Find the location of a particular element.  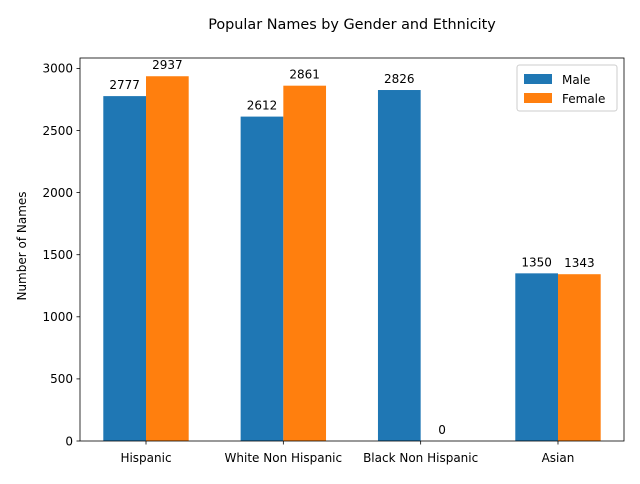

bar-male-black-non-hispanic is located at coordinates (399, 266).